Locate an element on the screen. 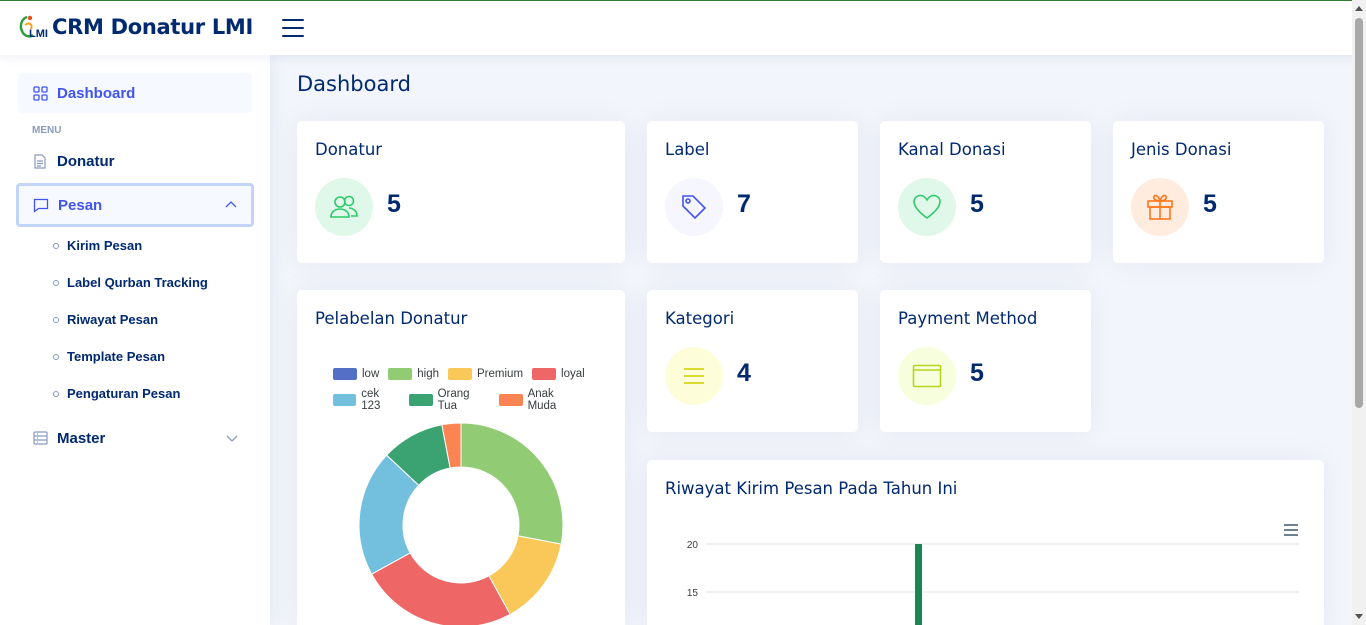  lmi-logo-icon: LMI is located at coordinates (33, 27).